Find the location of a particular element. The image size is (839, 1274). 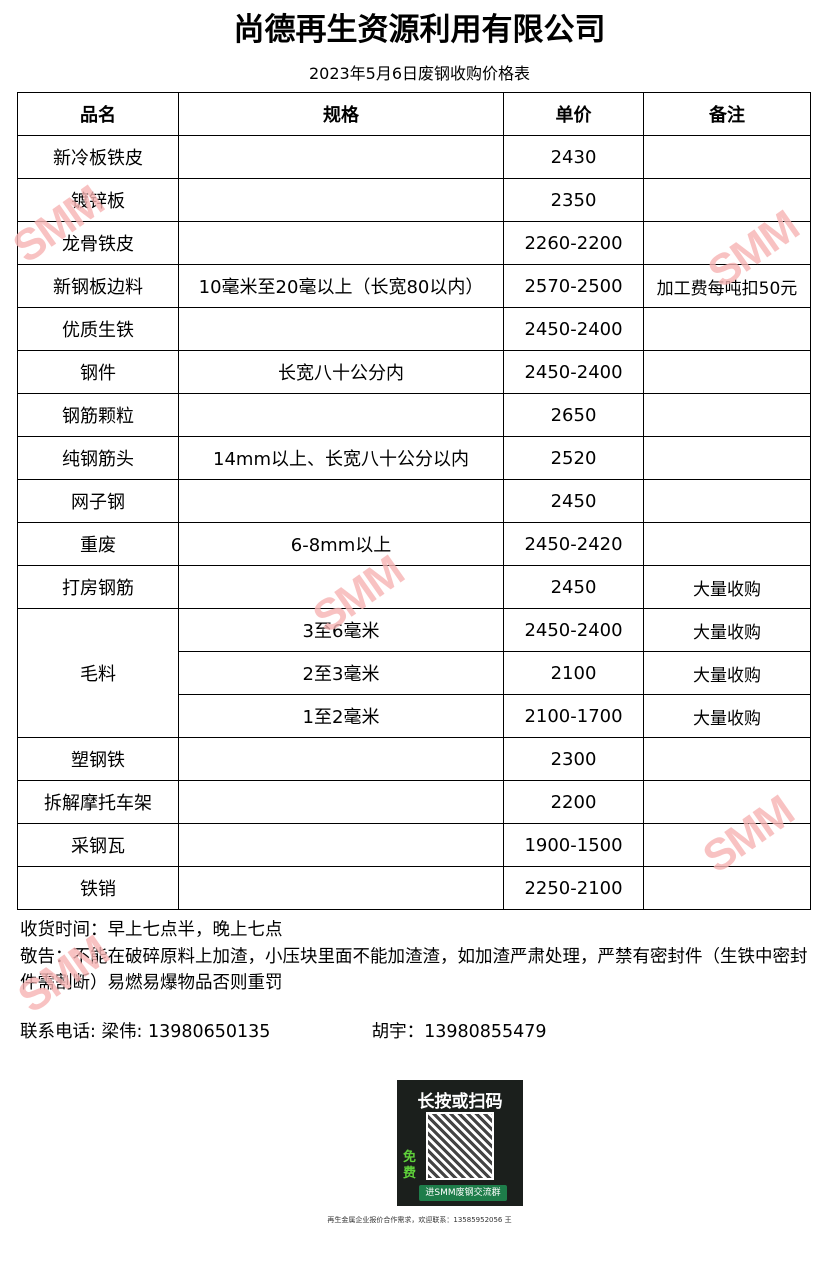

table-row: 龙骨铁皮 2260-2200 is located at coordinates (414, 243).